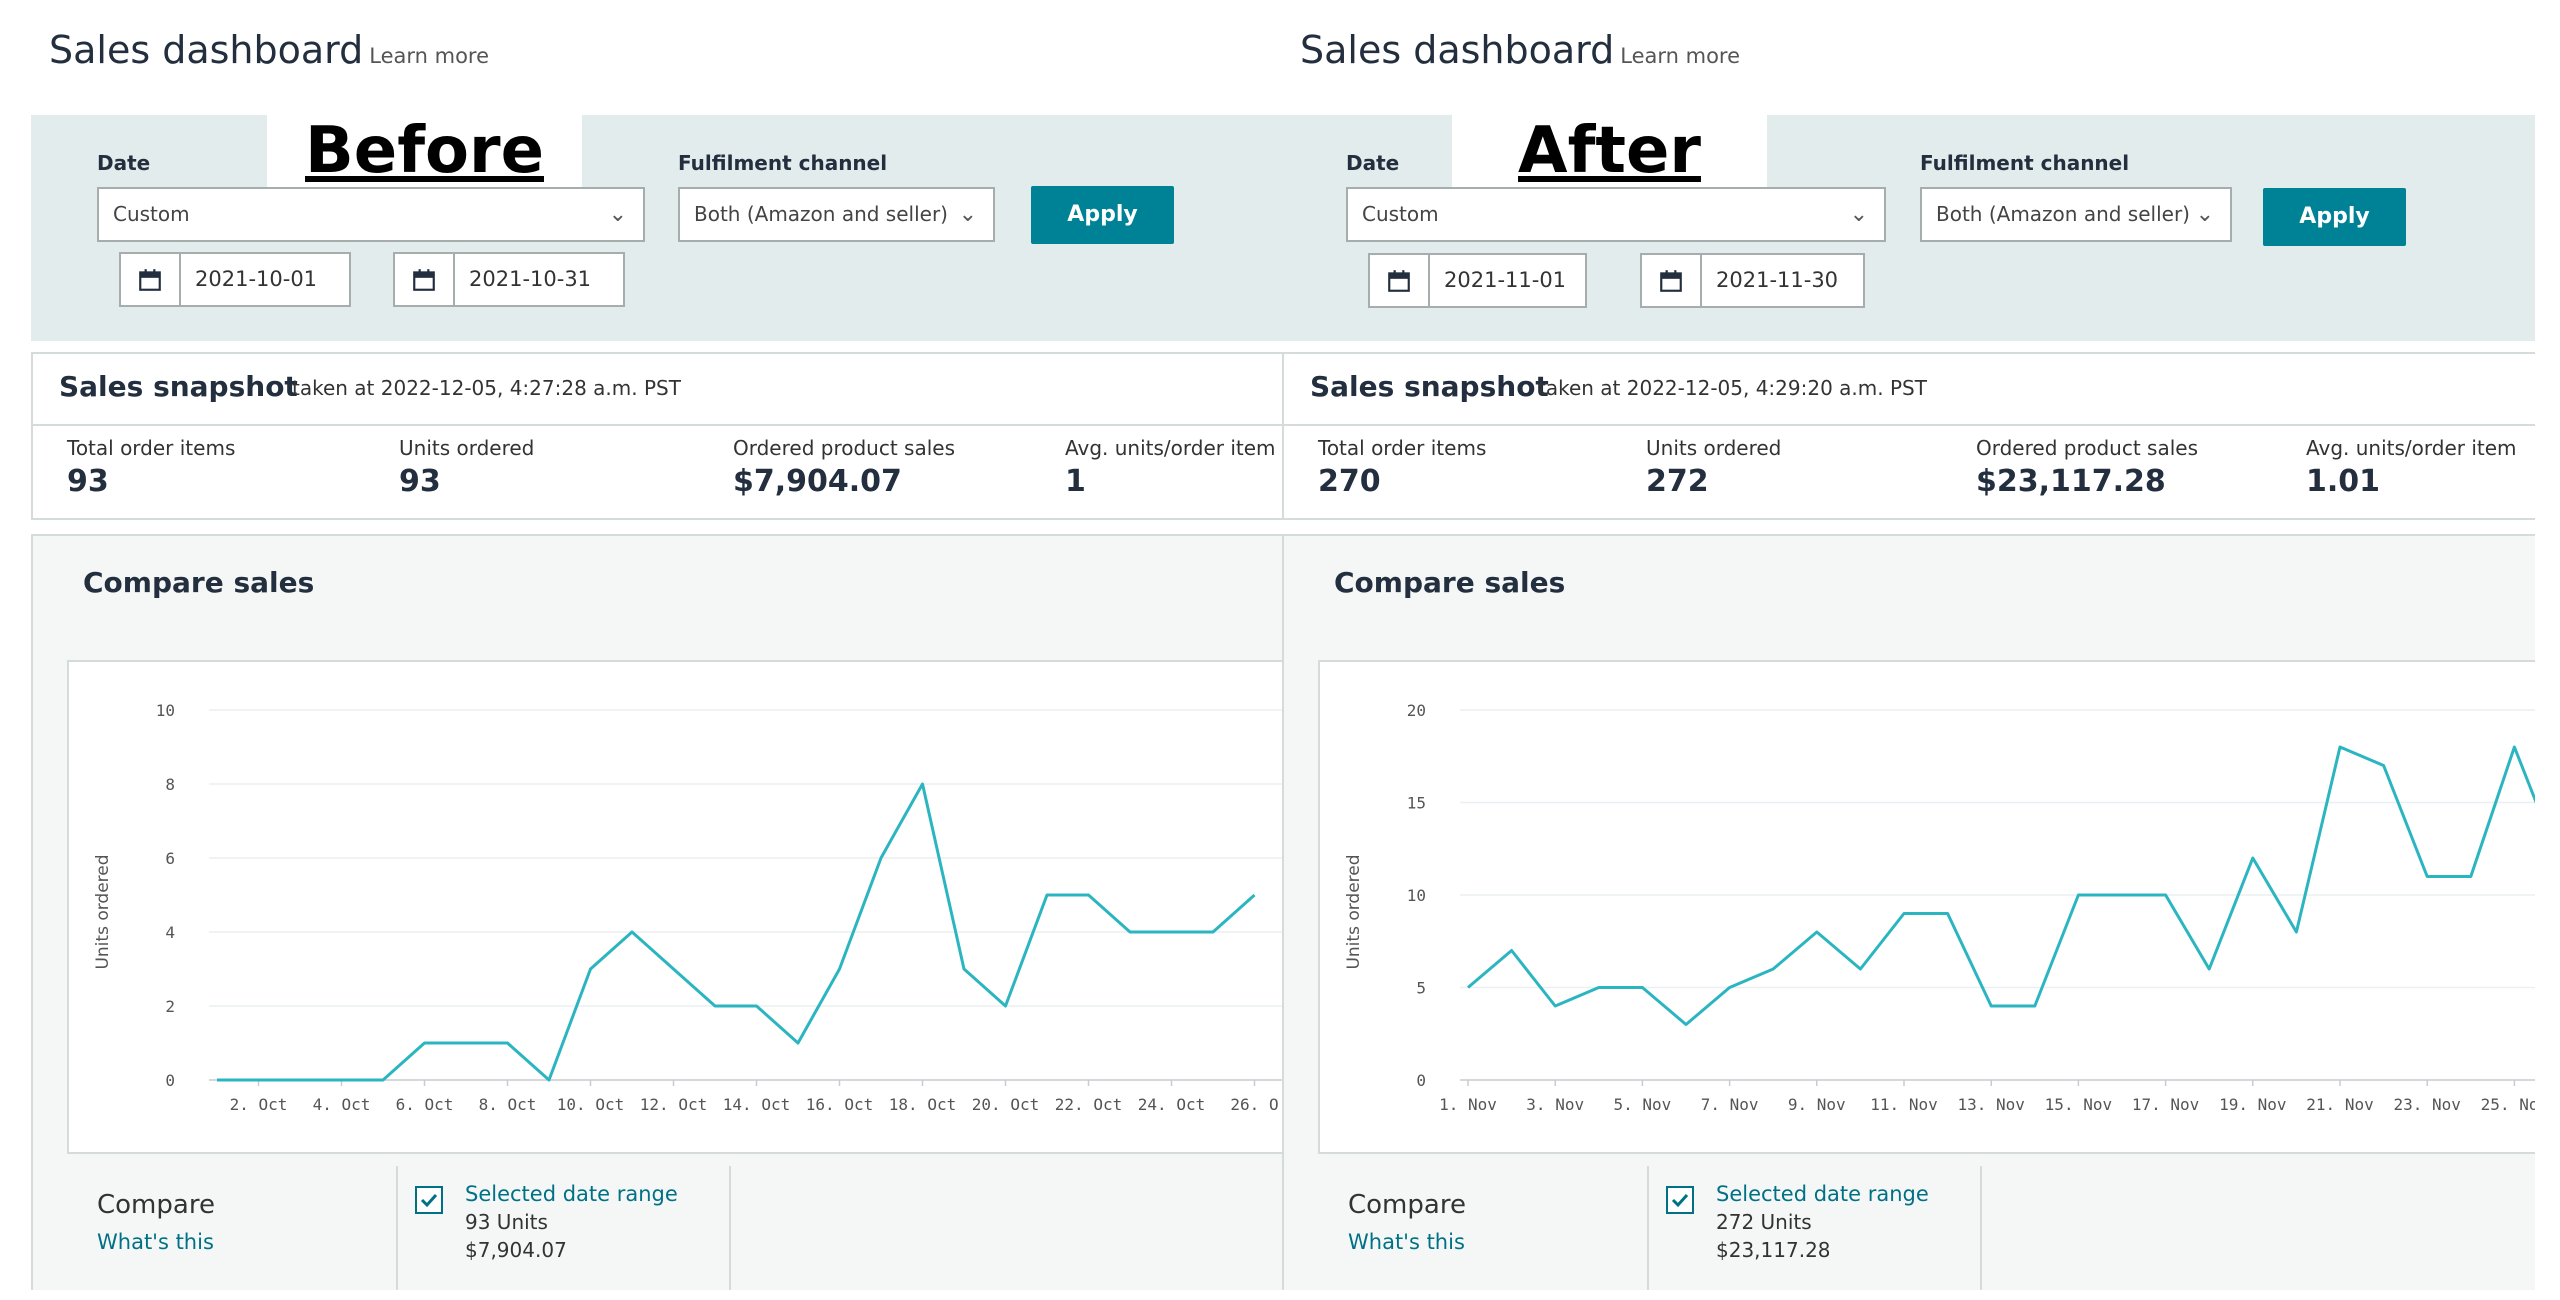 Image resolution: width=2560 pixels, height=1300 pixels. What do you see at coordinates (2339, 1104) in the screenshot?
I see `x-tick-label: 21. Nov` at bounding box center [2339, 1104].